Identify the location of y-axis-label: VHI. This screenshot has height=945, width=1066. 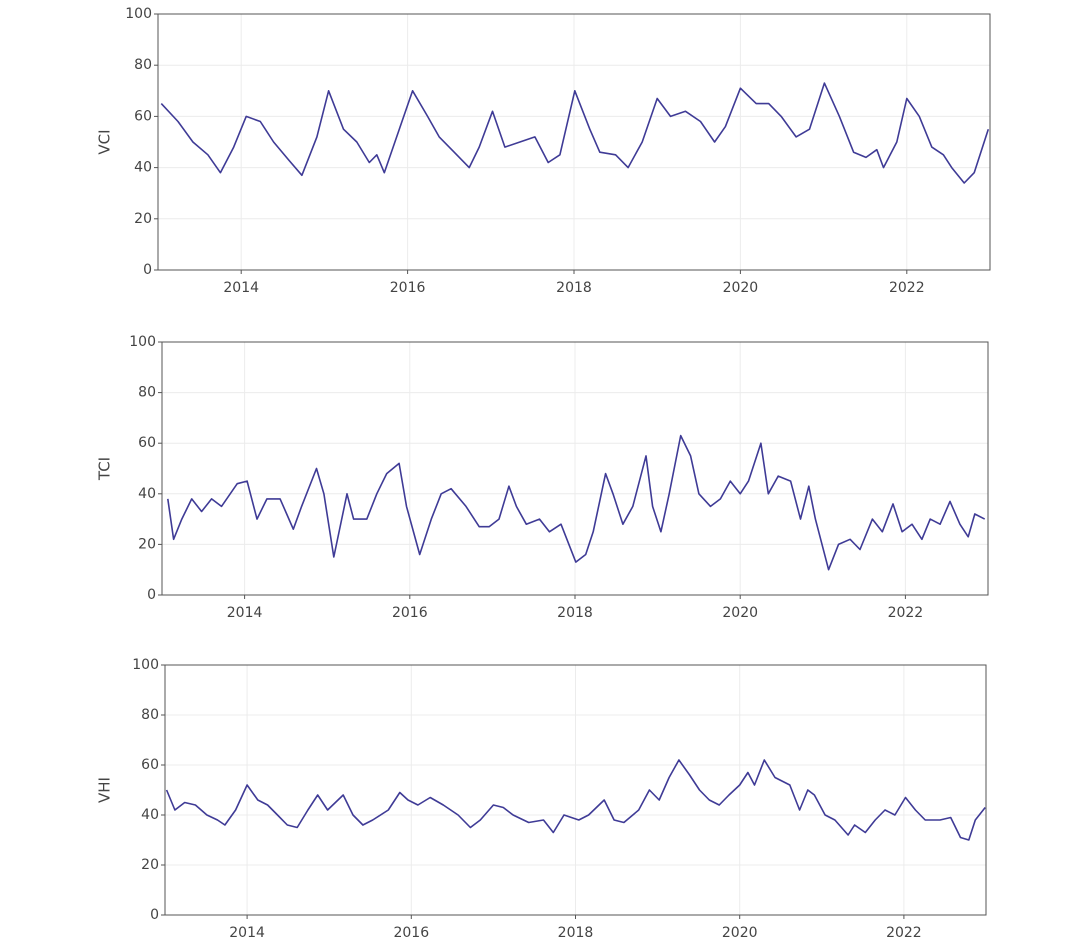
(105, 790).